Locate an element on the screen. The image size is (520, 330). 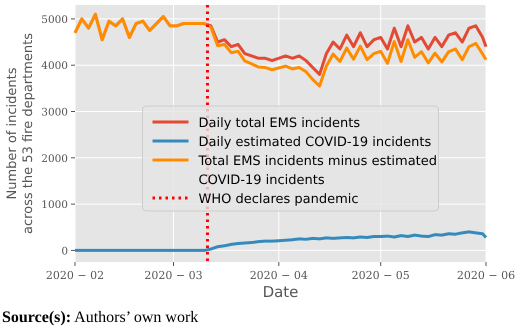
legend-label: Daily total EMS incidents is located at coordinates (279, 123).